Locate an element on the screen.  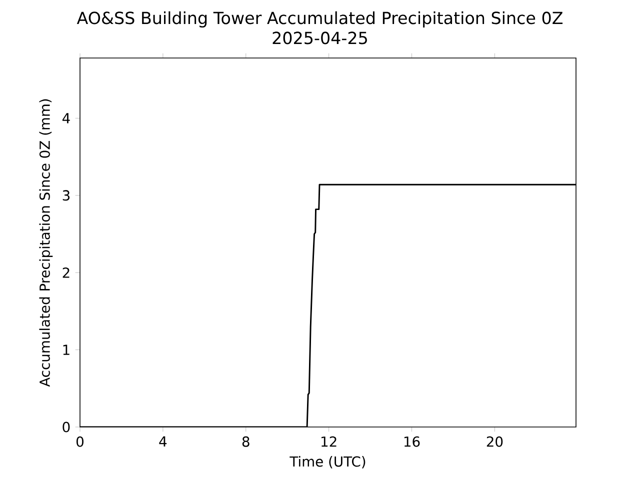
y-tick-label: 2 is located at coordinates (66, 272).